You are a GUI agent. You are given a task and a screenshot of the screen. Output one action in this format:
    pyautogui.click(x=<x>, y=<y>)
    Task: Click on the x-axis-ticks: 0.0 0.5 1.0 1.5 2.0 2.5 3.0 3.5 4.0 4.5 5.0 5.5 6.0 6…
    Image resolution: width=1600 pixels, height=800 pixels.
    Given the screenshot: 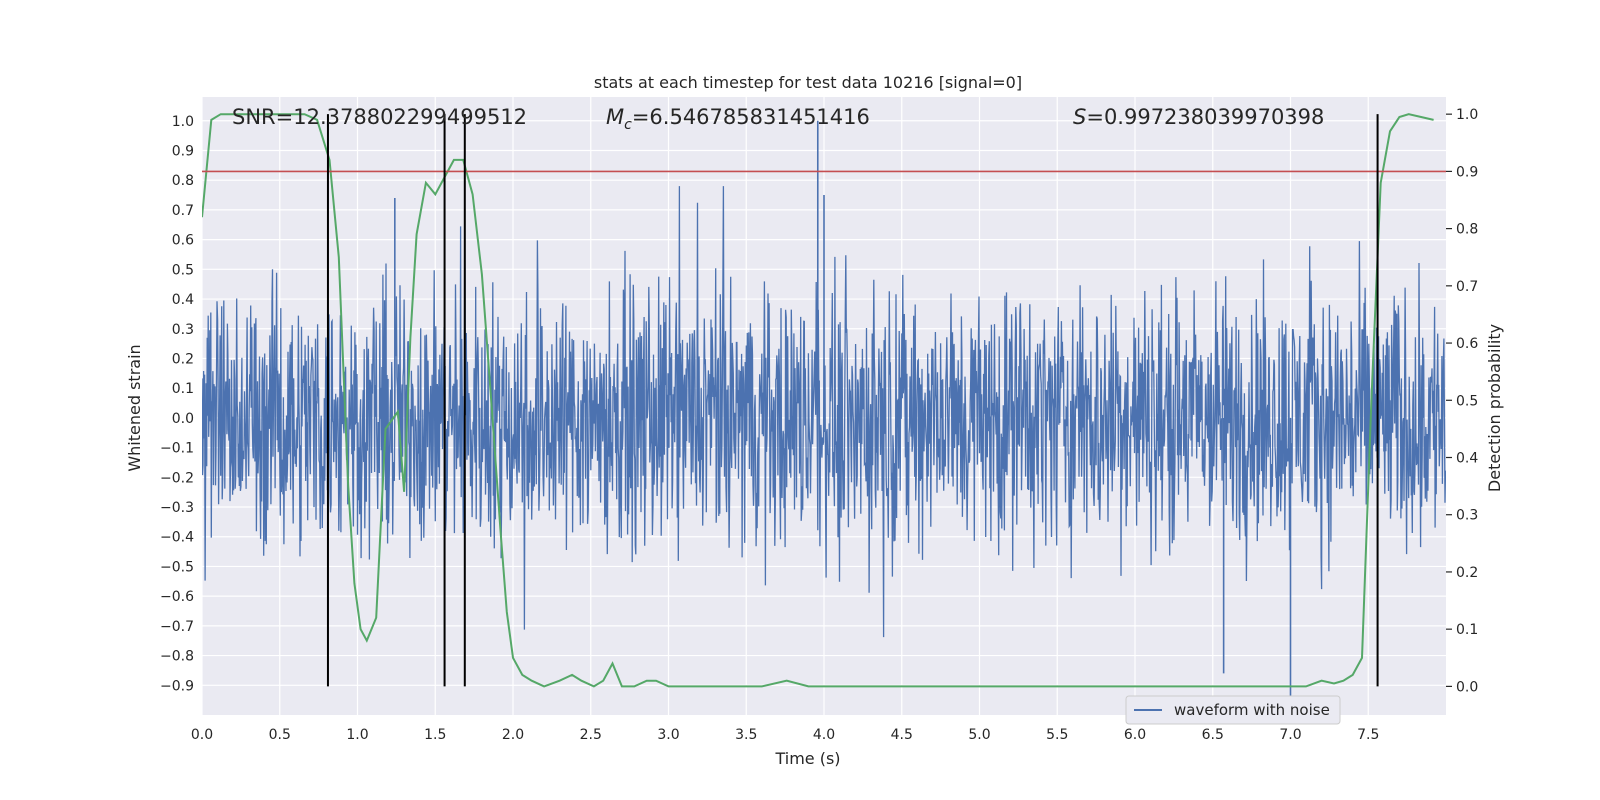 What is the action you would take?
    pyautogui.click(x=785, y=735)
    